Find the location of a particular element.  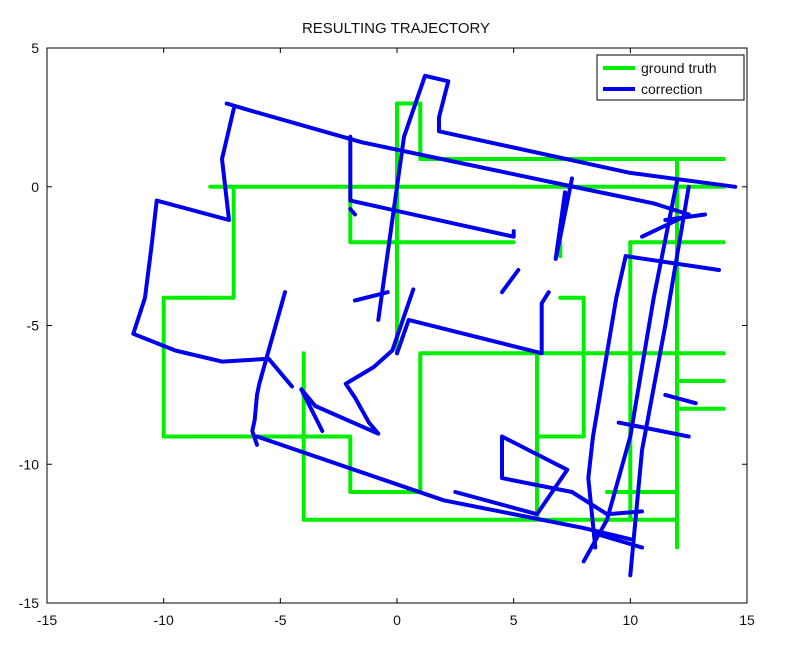

x-tick-label: 0 is located at coordinates (397, 620).